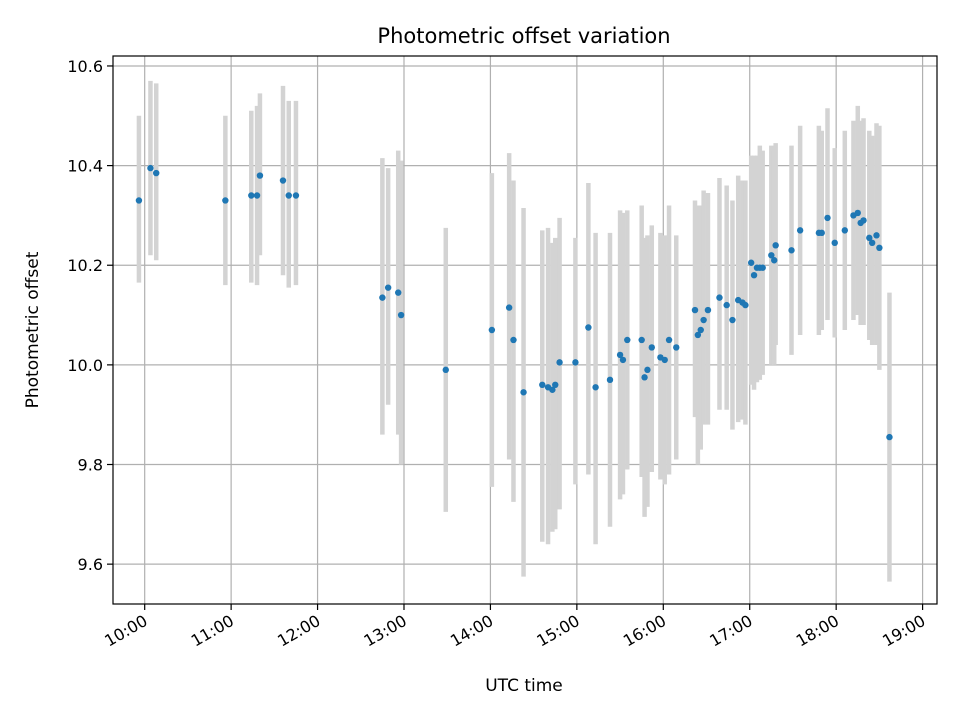  Describe the element at coordinates (523, 36) in the screenshot. I see `chart-title: Photometric offset variation` at that location.